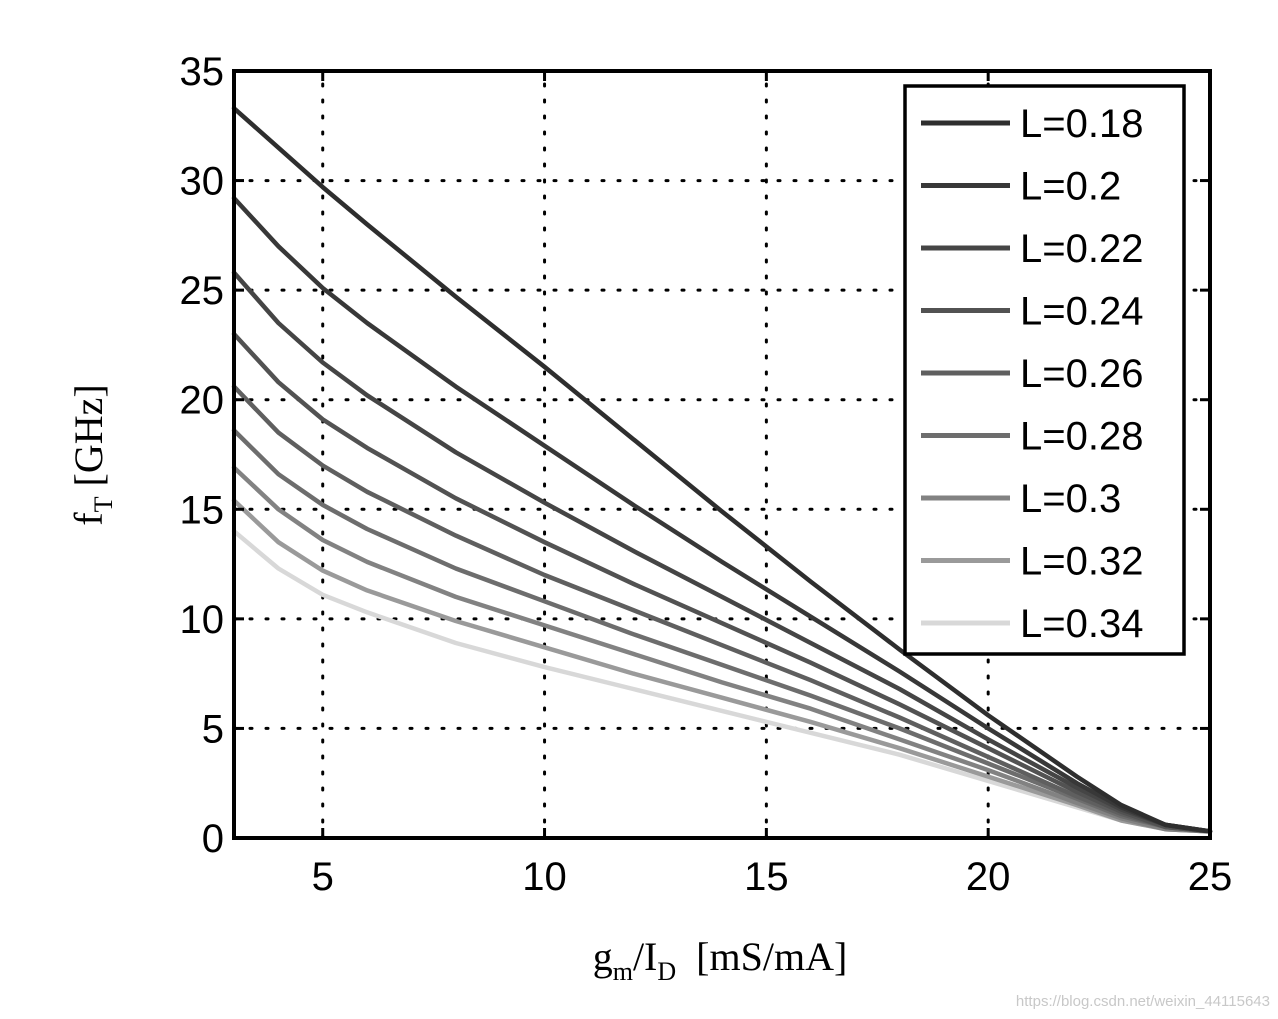 The image size is (1278, 1019). I want to click on y-tick-label: 0, so click(213, 839).